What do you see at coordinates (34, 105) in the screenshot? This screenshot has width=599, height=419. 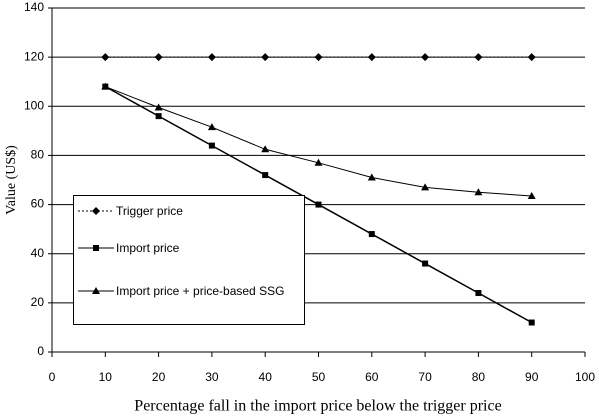 I see `y-tick-label: 100` at bounding box center [34, 105].